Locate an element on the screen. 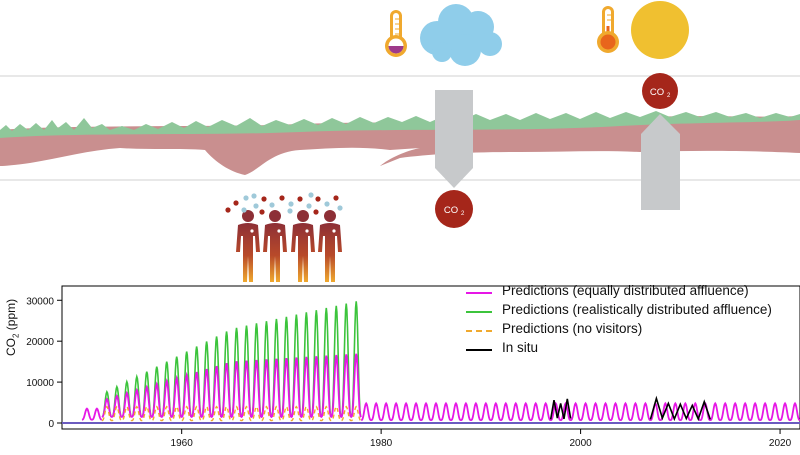 The image size is (800, 455). co2-bubble-lower-label: CO is located at coordinates (451, 210).